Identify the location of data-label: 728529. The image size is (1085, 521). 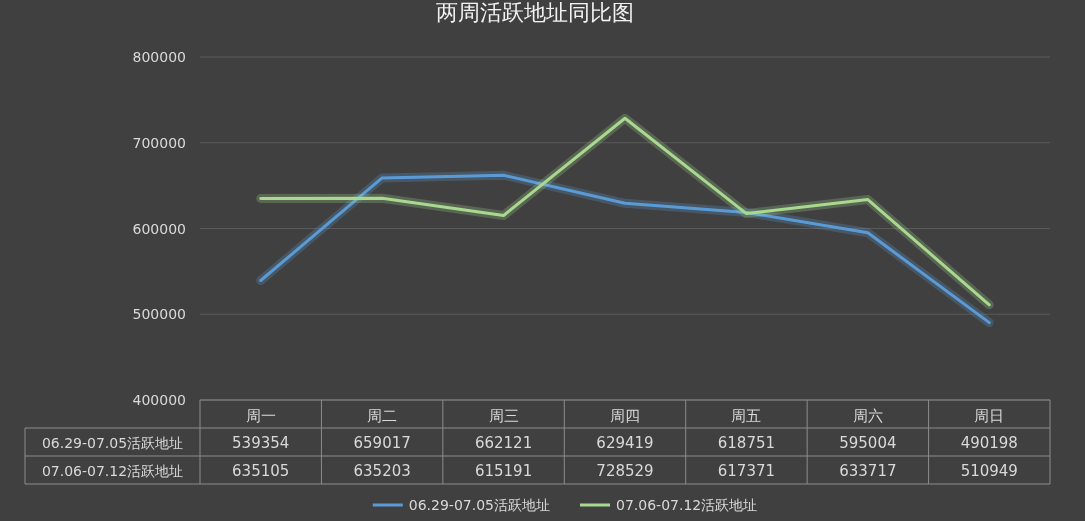
(625, 471).